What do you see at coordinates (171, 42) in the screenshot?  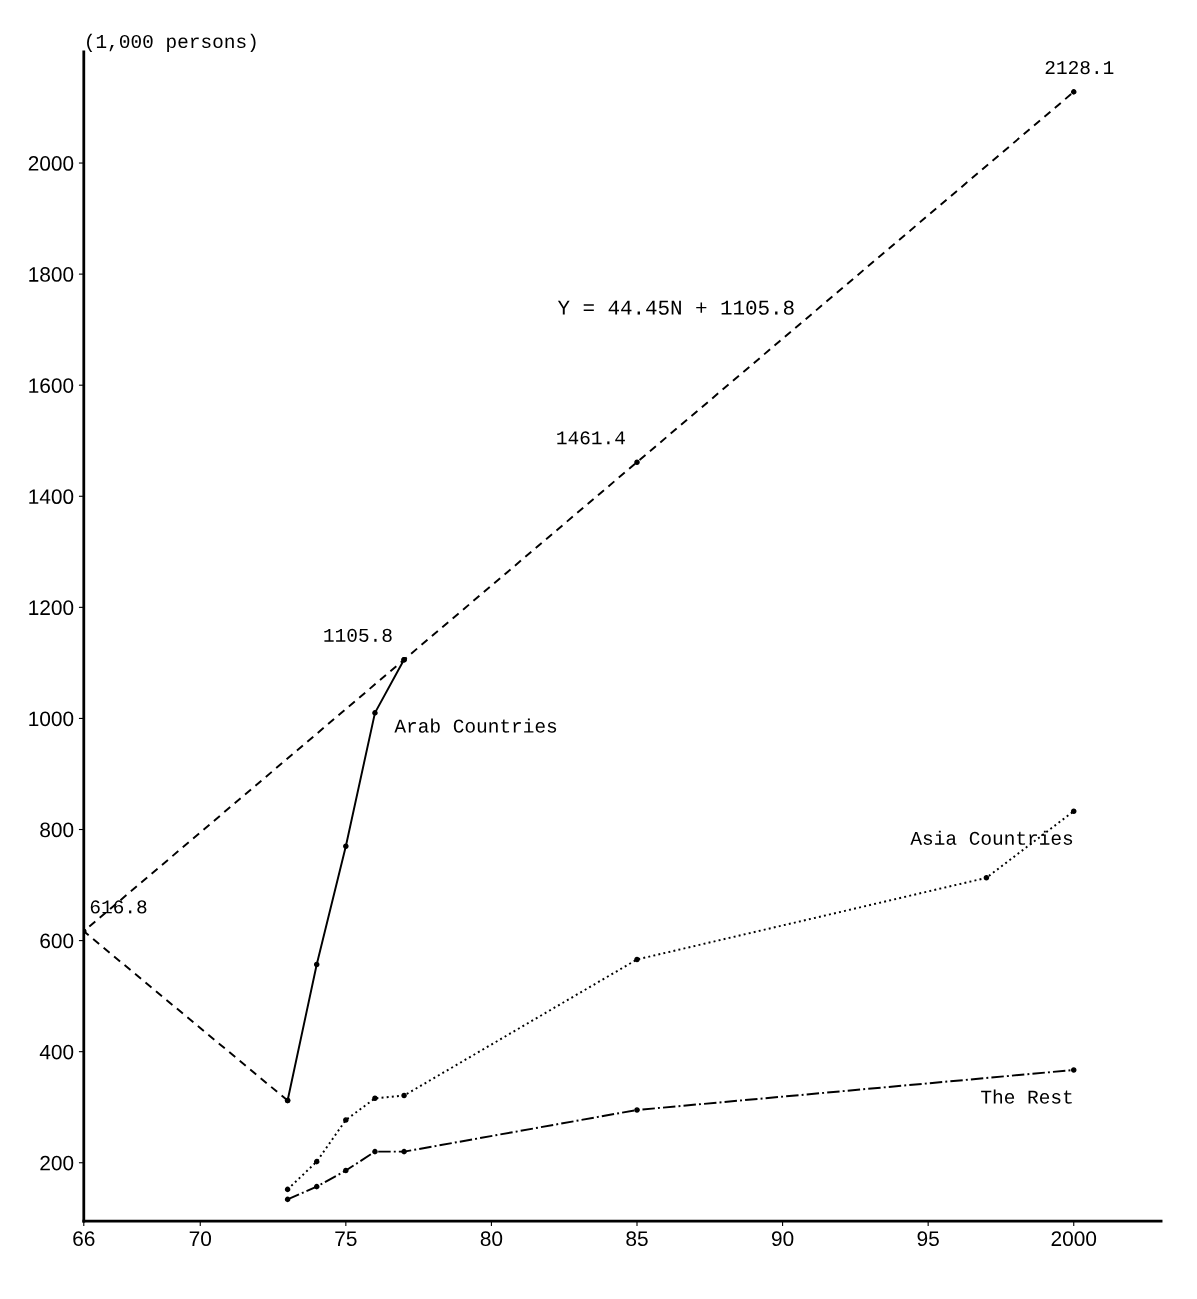 I see `y-axis-title: (1,000 persons)` at bounding box center [171, 42].